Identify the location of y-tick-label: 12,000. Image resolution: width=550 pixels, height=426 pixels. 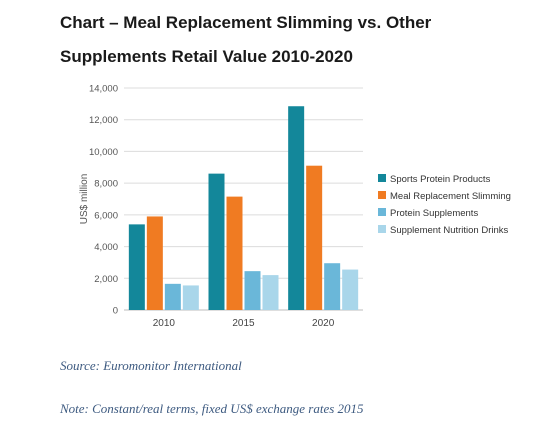
(103, 120).